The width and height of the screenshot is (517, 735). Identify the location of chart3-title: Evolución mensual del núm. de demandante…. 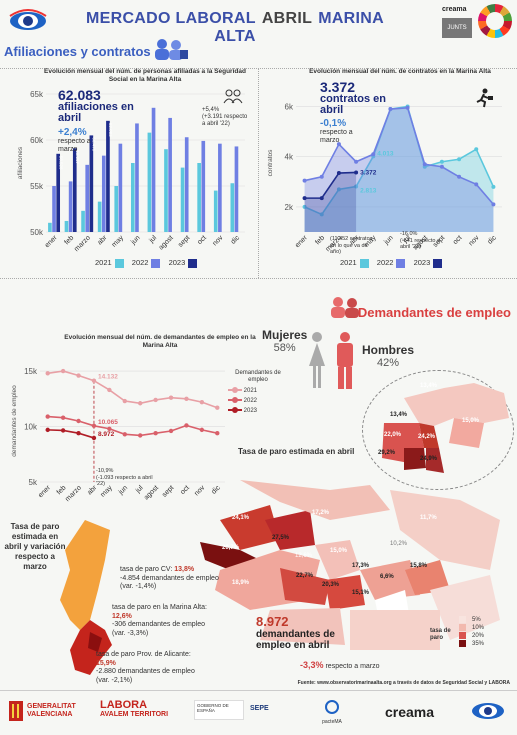
(160, 341).